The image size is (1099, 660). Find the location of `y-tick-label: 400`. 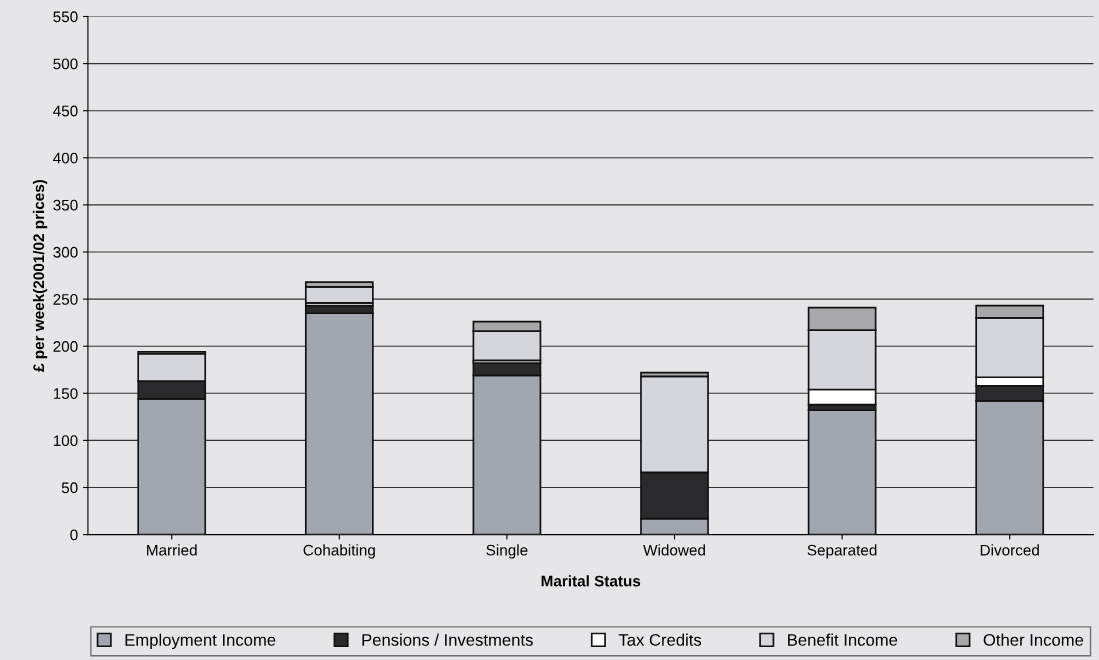

y-tick-label: 400 is located at coordinates (65, 158).